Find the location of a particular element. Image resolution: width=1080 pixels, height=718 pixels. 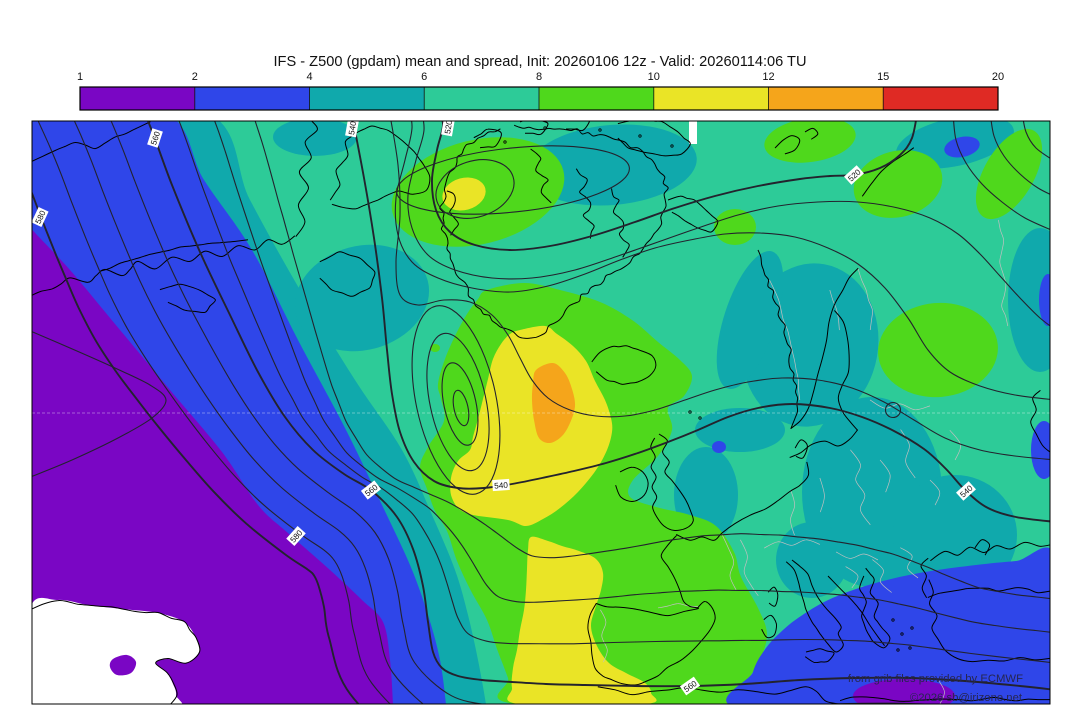

svg-text: 520 is located at coordinates (448, 126).